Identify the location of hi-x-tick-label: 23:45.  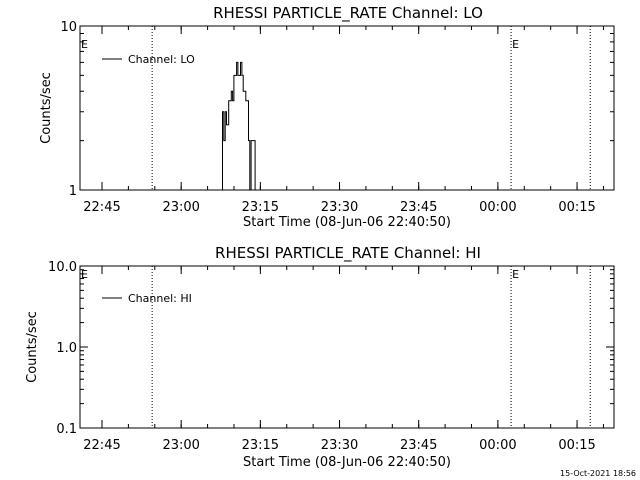
(418, 445).